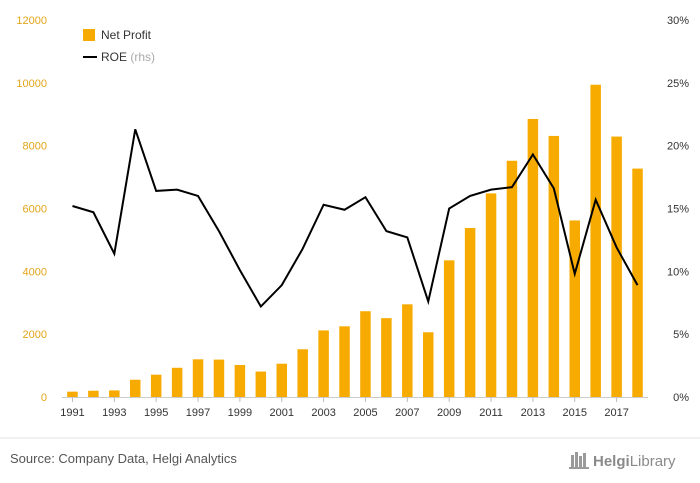 Image resolution: width=700 pixels, height=483 pixels. I want to click on x-axis-tick-1991: 1991, so click(72, 413).